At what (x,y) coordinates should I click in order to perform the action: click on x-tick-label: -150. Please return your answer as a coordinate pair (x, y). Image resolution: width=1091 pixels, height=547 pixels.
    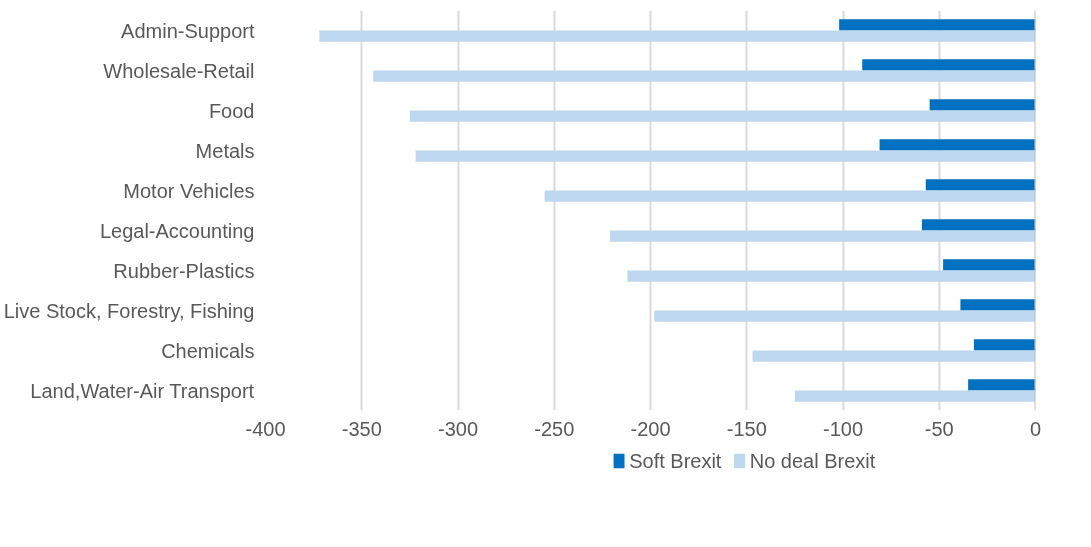
    Looking at the image, I should click on (746, 428).